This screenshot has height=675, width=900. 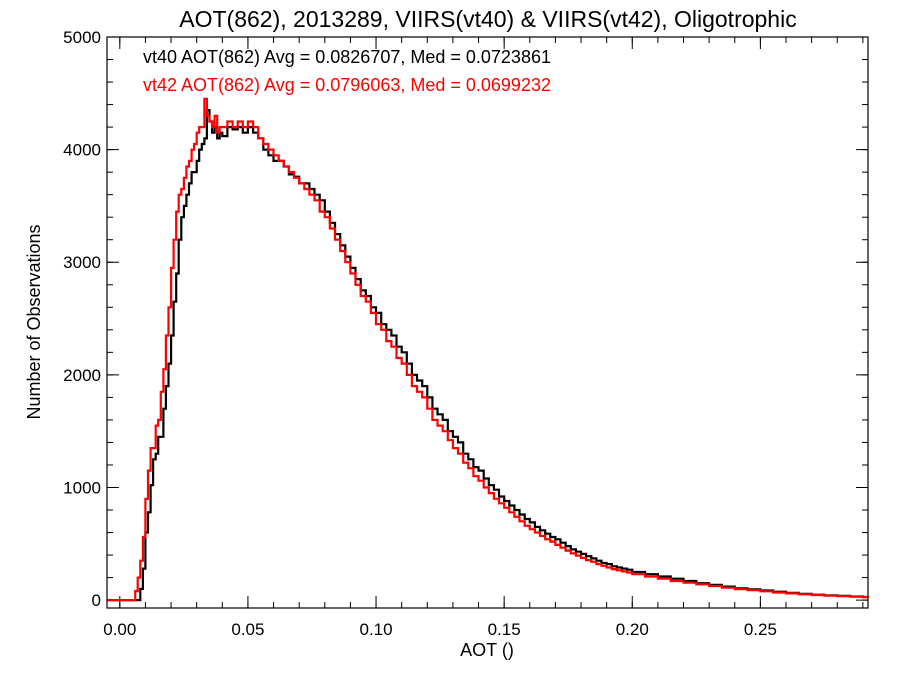 What do you see at coordinates (487, 650) in the screenshot?
I see `x-axis-label: AOT ()` at bounding box center [487, 650].